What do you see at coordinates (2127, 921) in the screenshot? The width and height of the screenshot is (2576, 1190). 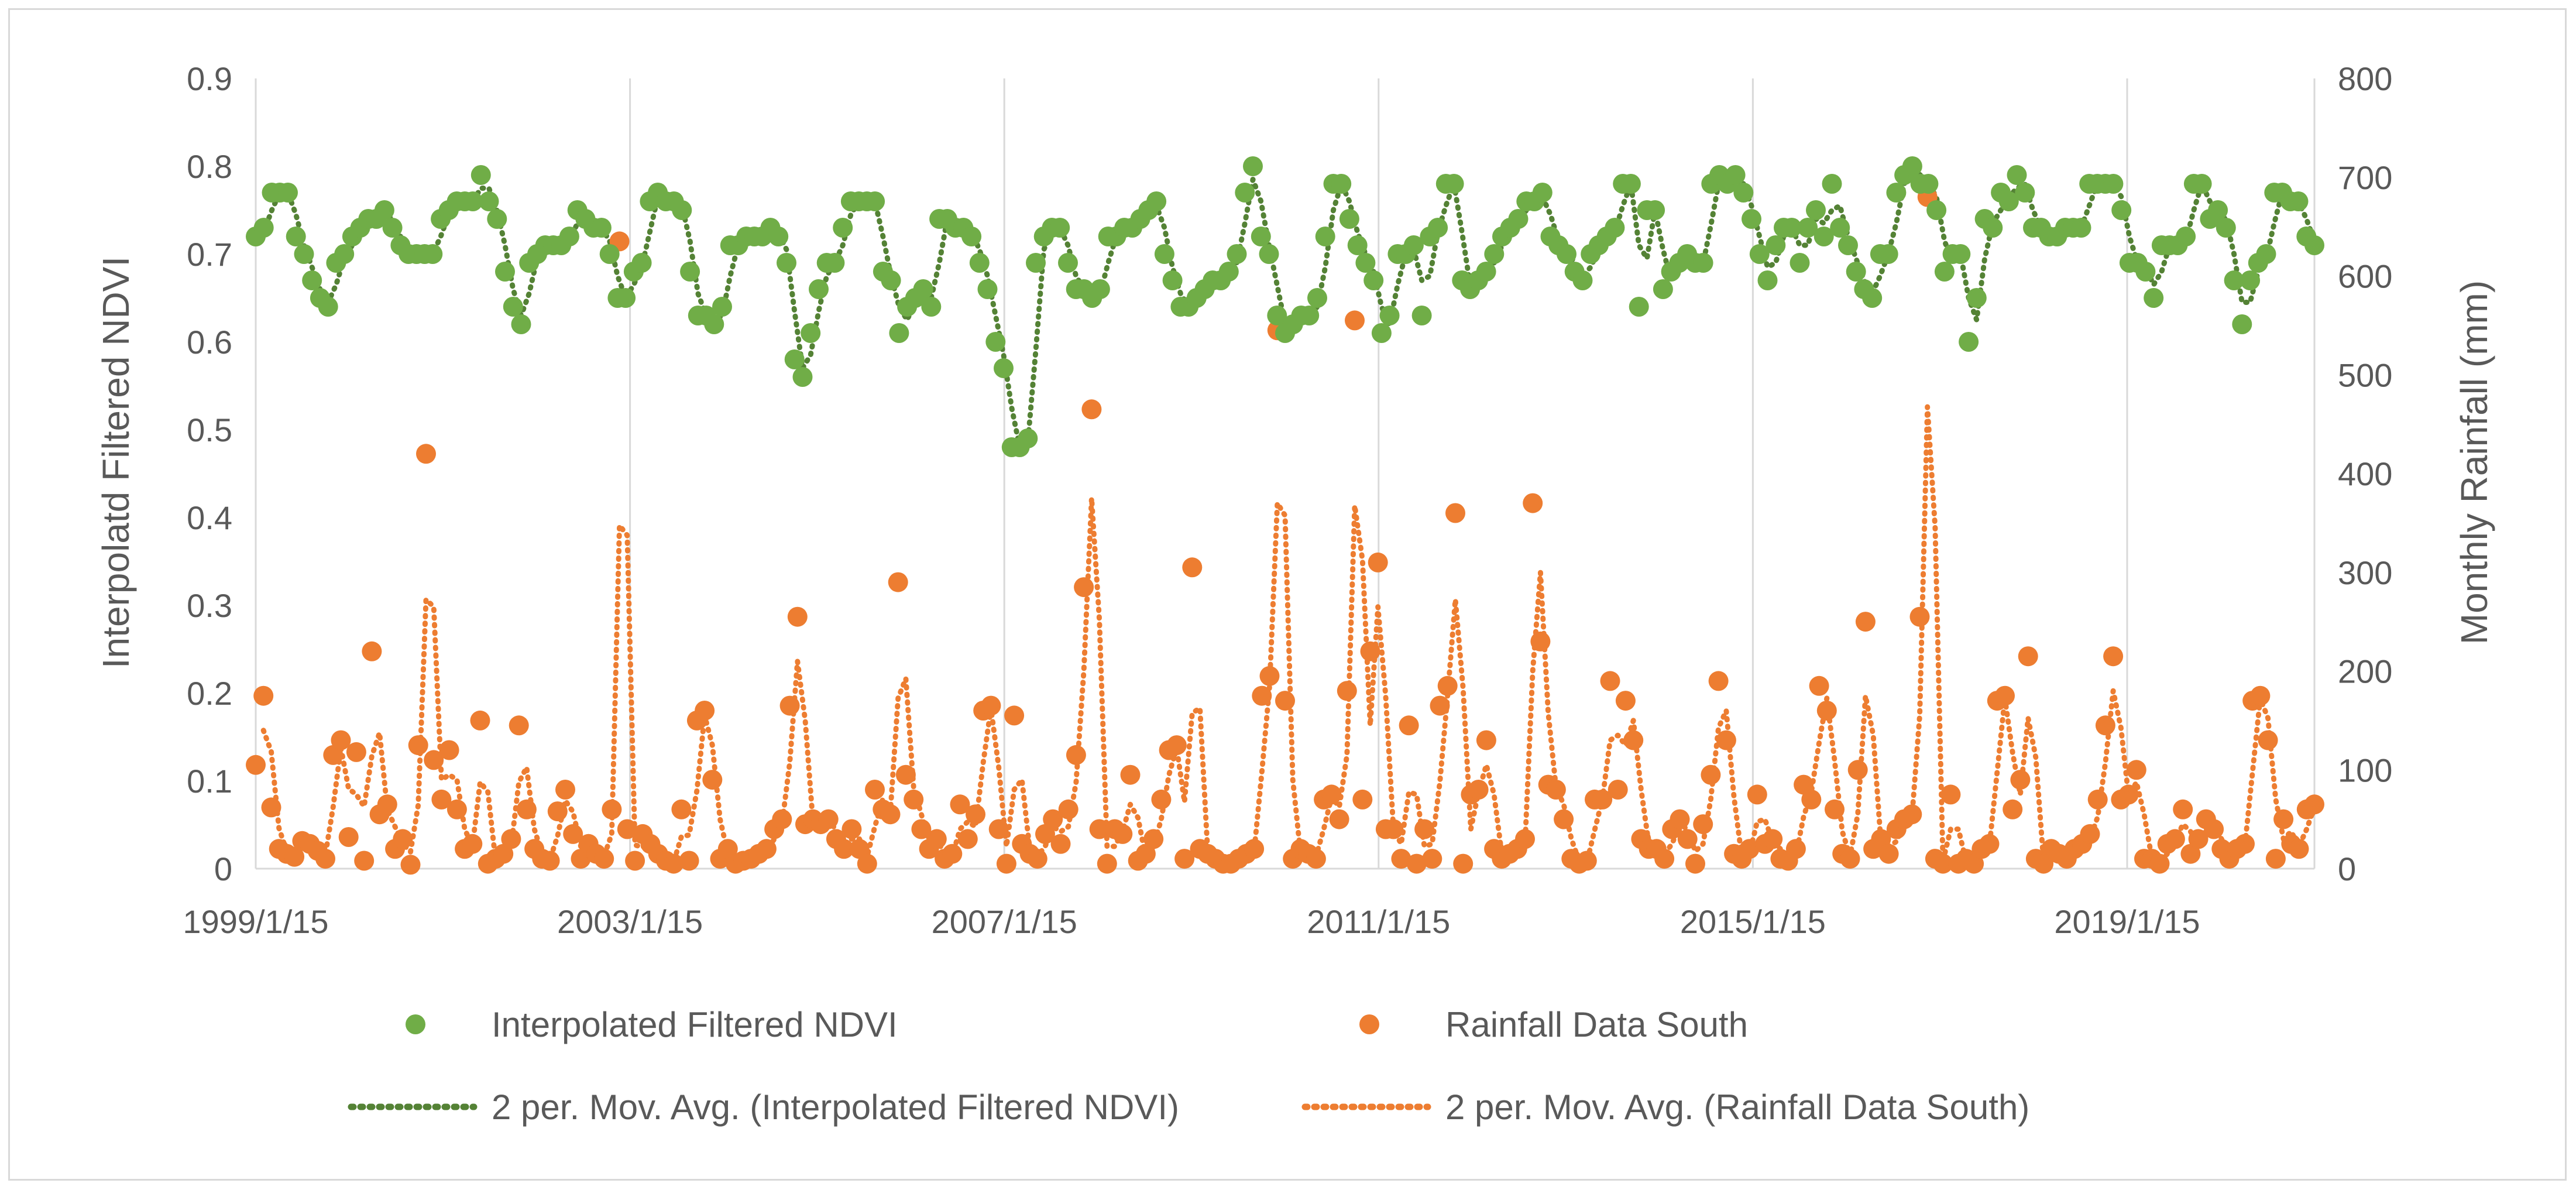 I see `x-tick-label: 2019/1/15` at bounding box center [2127, 921].